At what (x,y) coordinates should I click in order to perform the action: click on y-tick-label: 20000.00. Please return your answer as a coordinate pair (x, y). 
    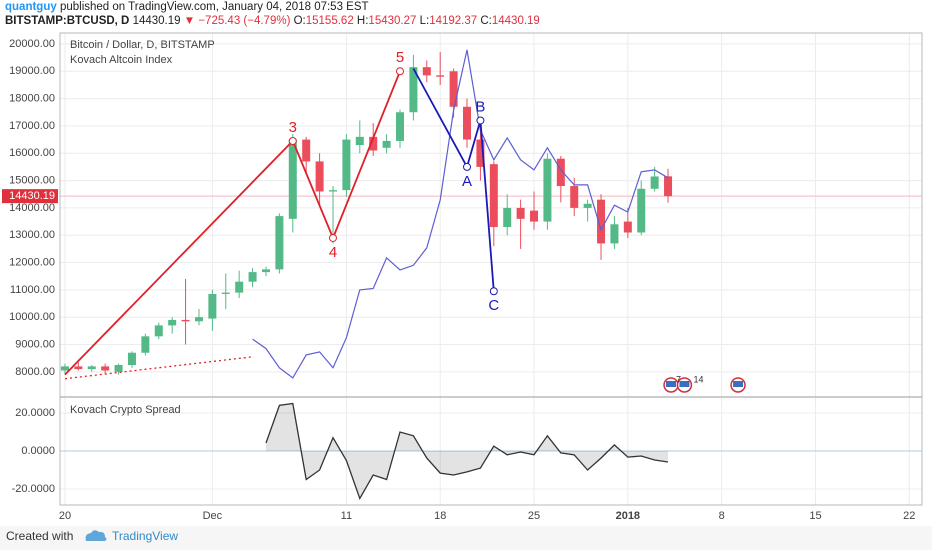
    Looking at the image, I should click on (32, 44).